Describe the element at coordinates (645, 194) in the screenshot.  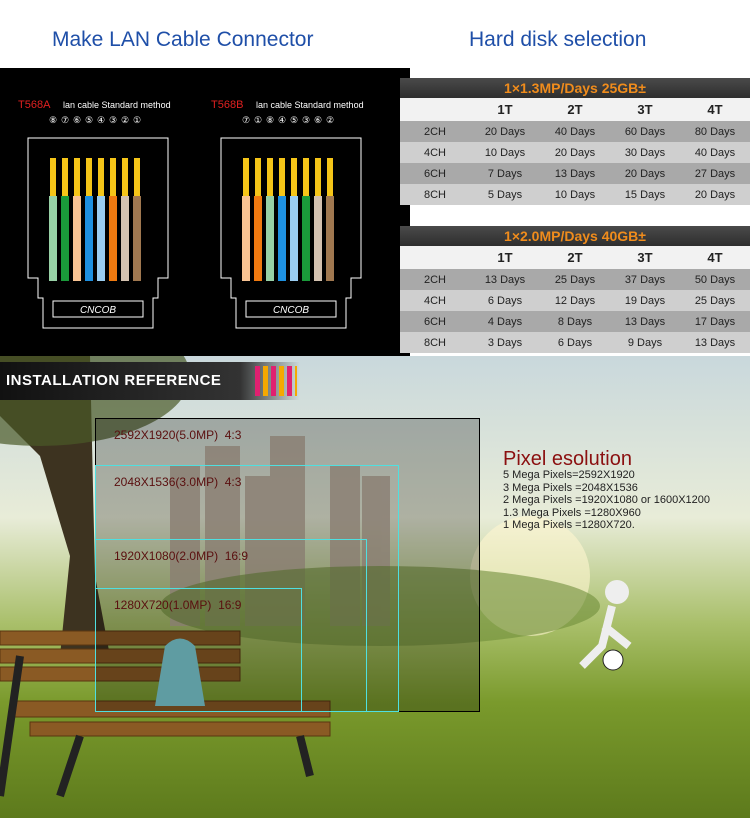
I see `cell: 15 Days` at that location.